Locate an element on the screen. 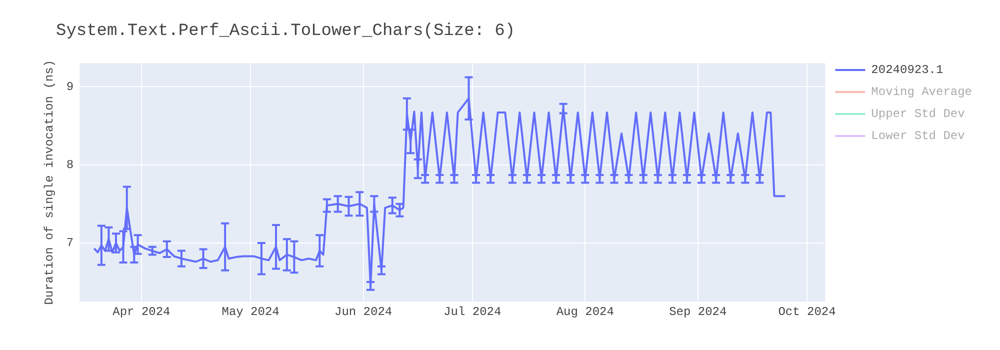 Image resolution: width=1000 pixels, height=350 pixels. y-axis-title: Duration of single invocation (ns) is located at coordinates (49, 182).